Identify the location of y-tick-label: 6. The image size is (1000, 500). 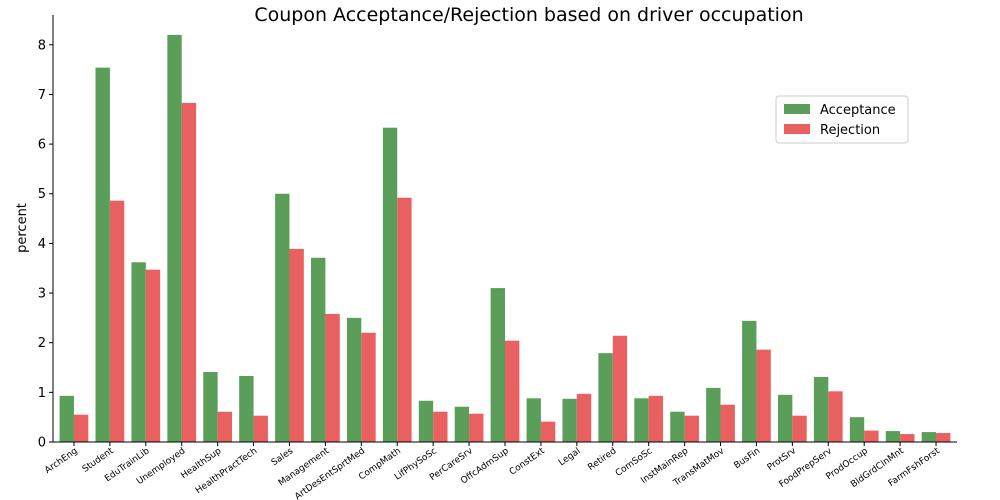
(42, 145).